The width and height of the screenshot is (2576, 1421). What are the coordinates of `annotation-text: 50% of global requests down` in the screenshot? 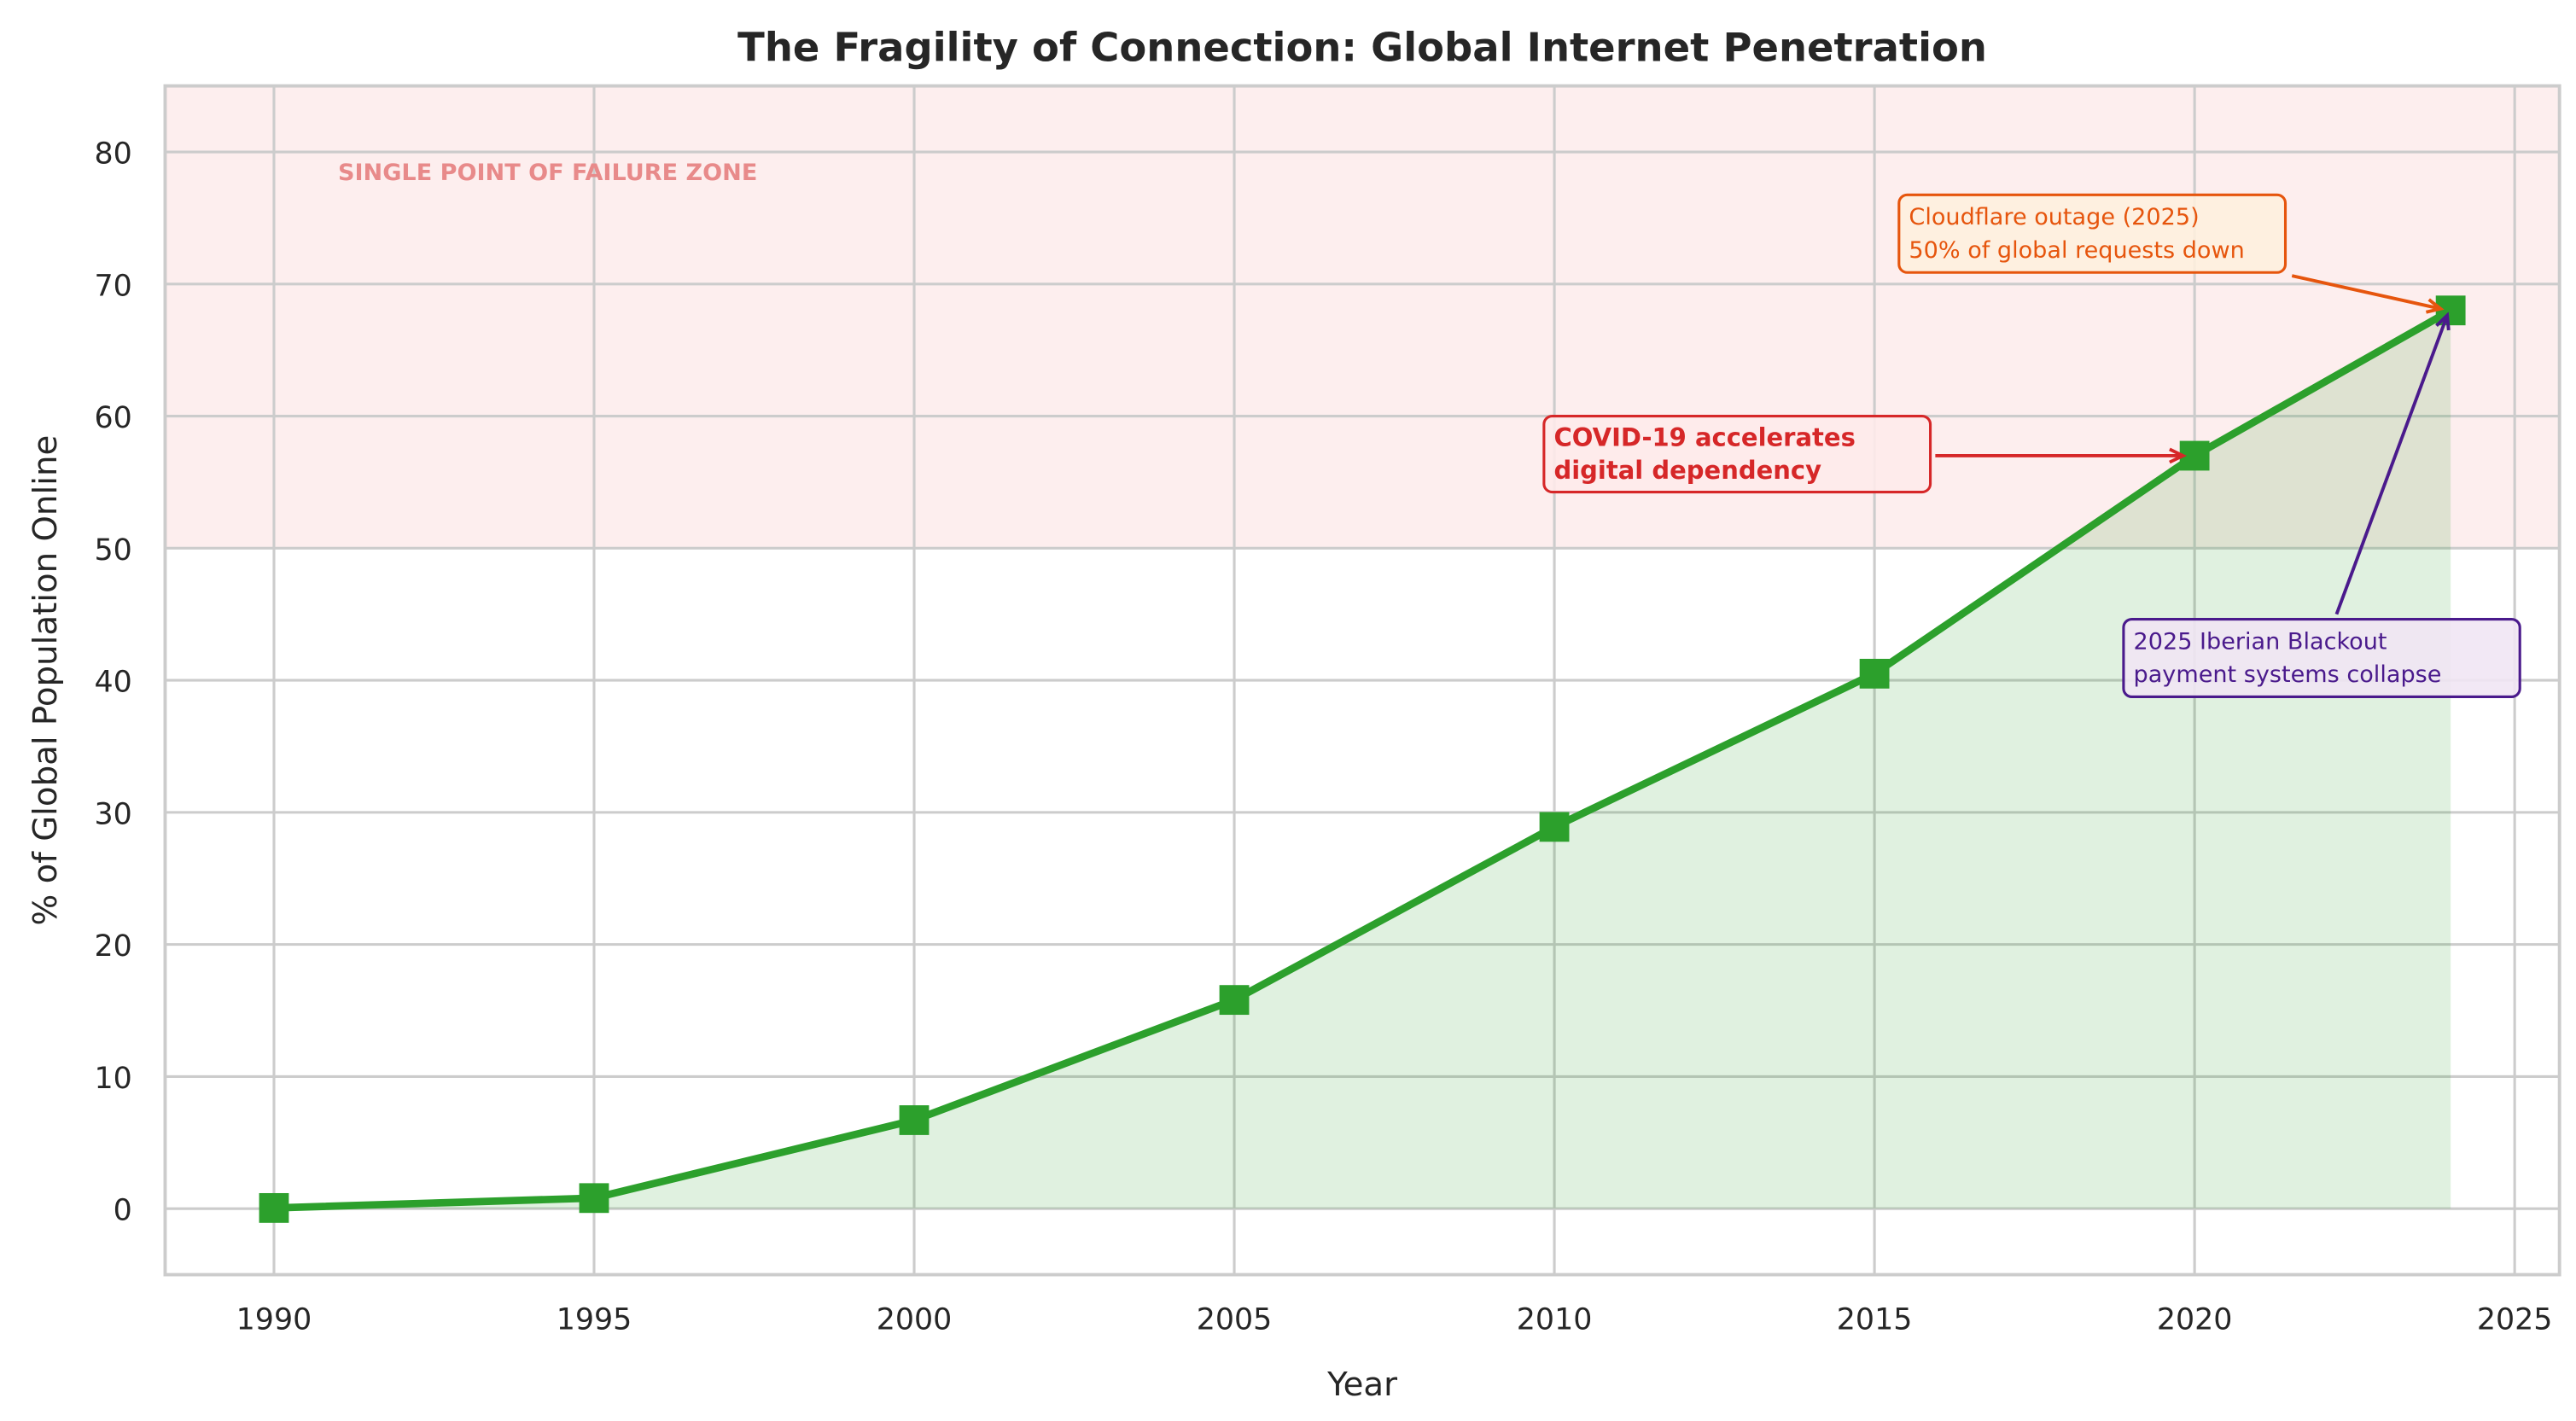 It's located at (2076, 251).